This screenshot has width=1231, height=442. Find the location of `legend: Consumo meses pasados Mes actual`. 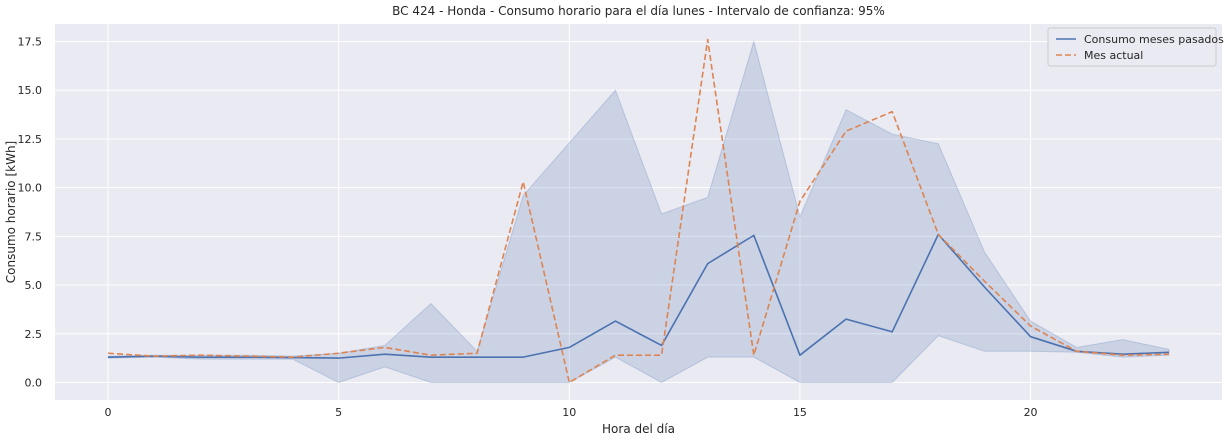

legend: Consumo meses pasados Mes actual is located at coordinates (1135, 47).